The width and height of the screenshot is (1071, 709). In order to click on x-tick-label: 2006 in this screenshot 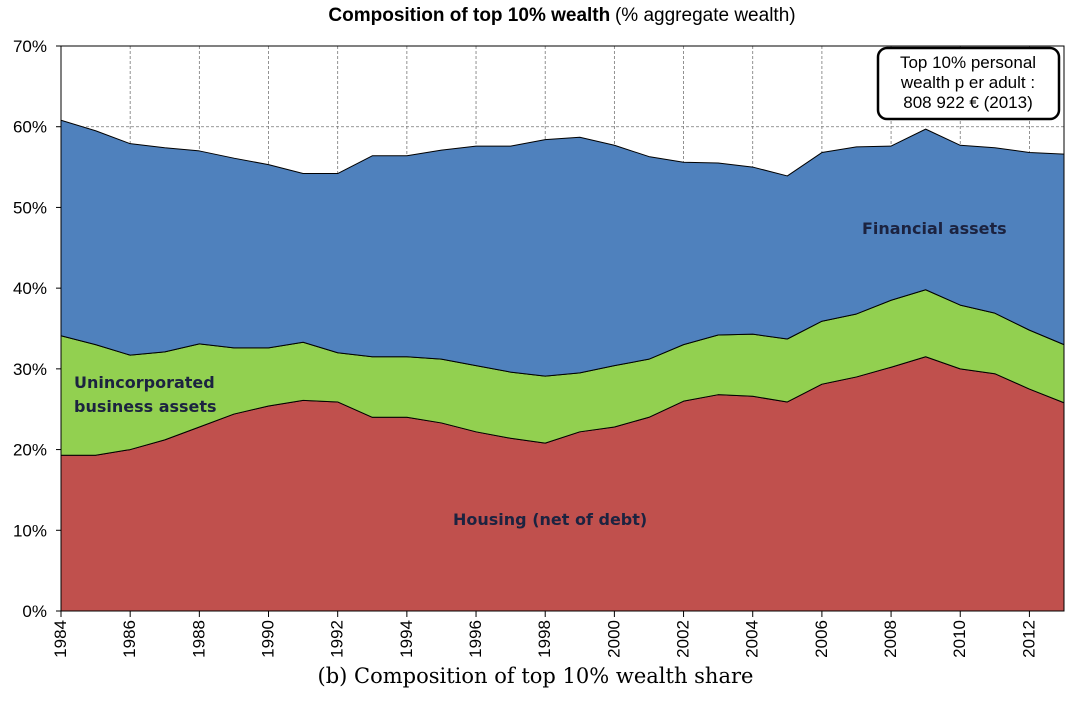, I will do `click(821, 639)`.